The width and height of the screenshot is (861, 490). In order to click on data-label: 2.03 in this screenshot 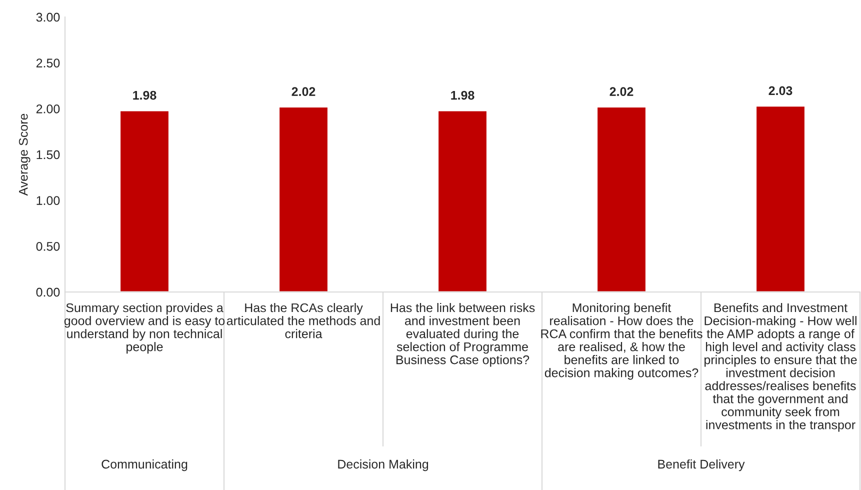, I will do `click(780, 91)`.